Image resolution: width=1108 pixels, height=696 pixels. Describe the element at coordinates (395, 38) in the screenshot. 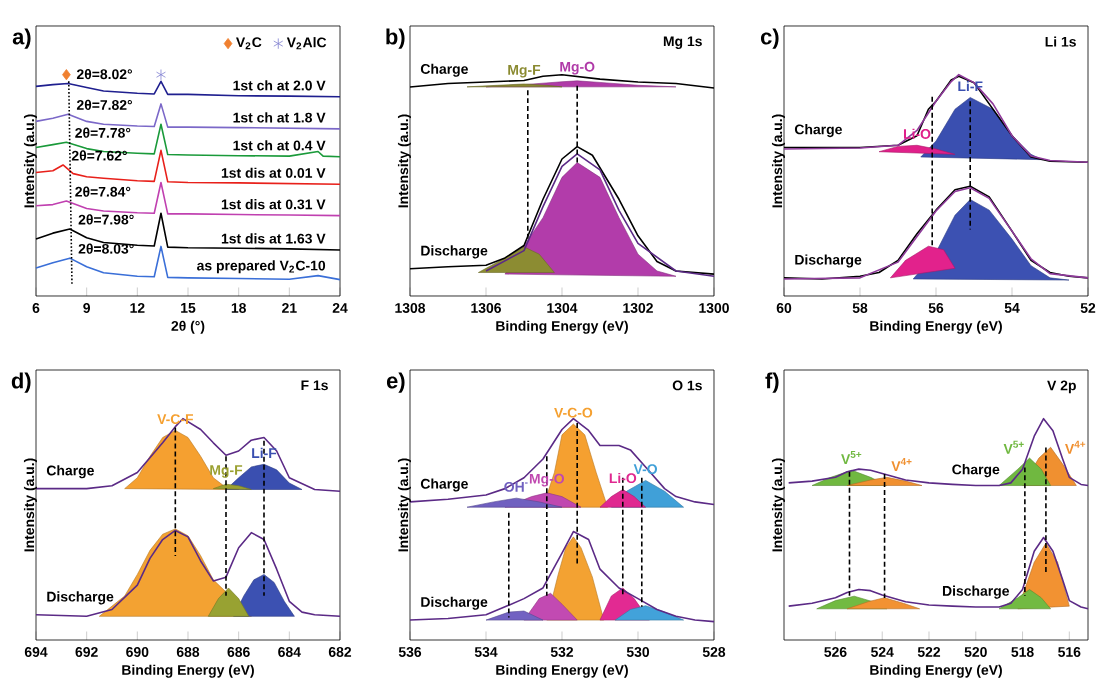

I see `chart-title: b)` at that location.